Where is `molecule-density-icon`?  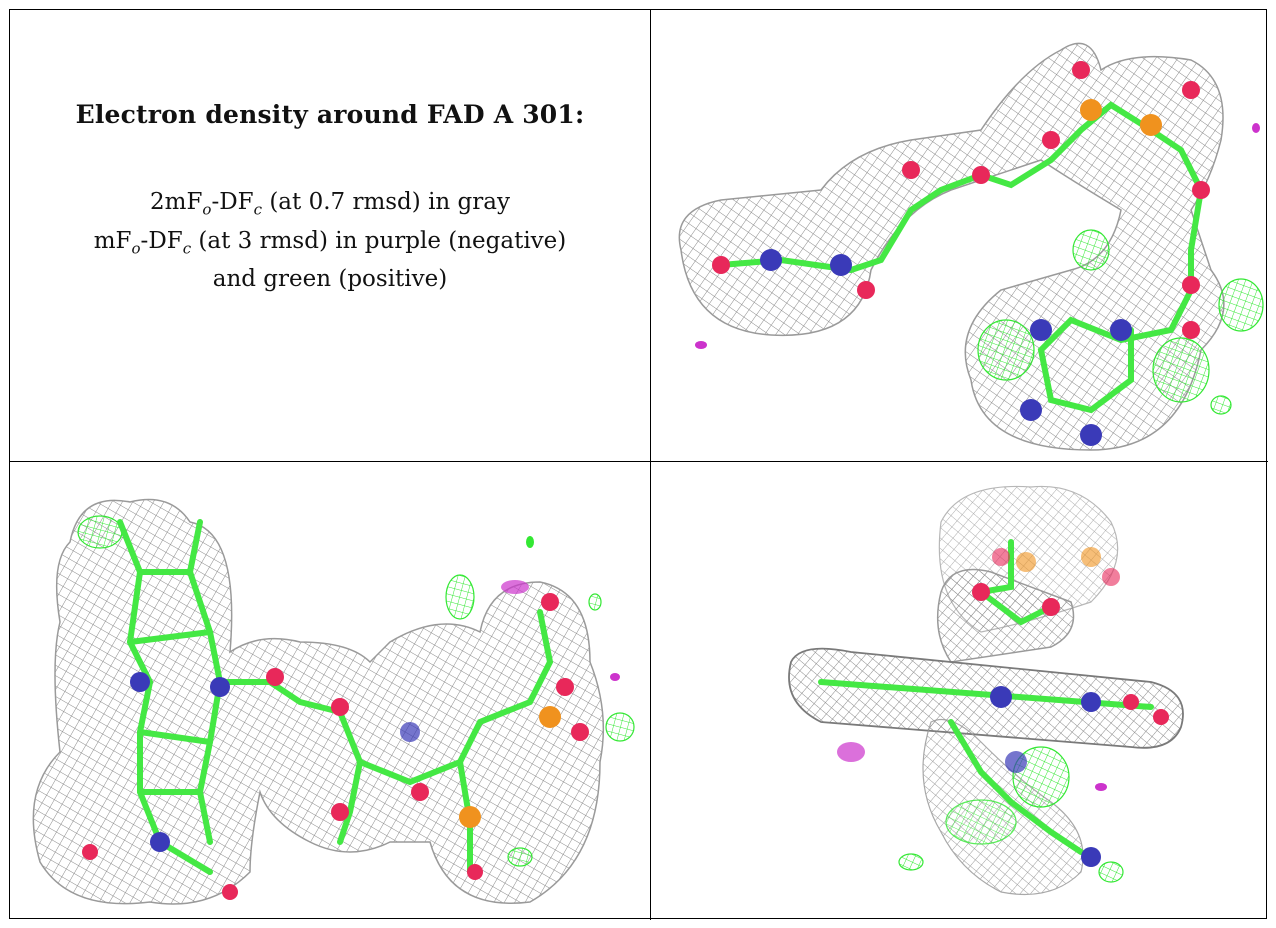
molecule-density-icon is located at coordinates (986, 690).